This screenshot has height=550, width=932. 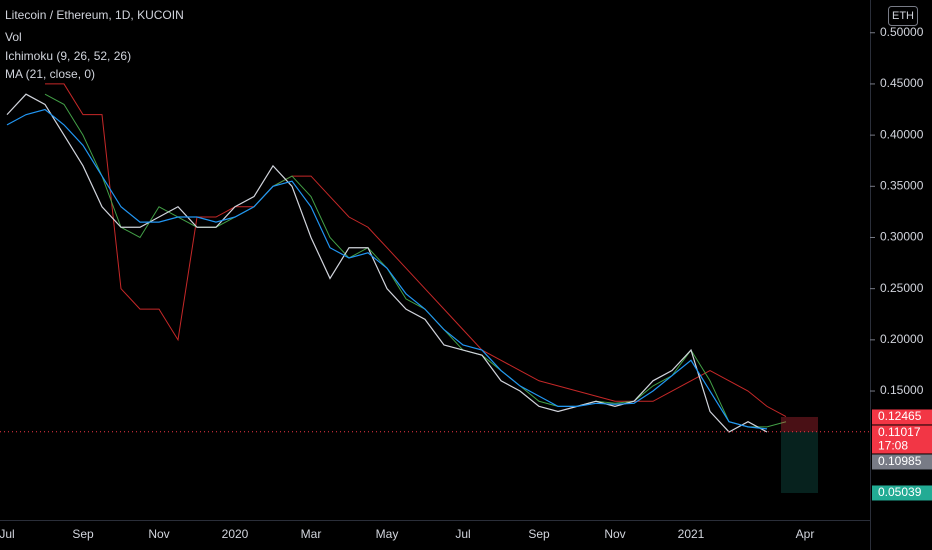 What do you see at coordinates (902, 185) in the screenshot?
I see `y-tick-label: 0.35000` at bounding box center [902, 185].